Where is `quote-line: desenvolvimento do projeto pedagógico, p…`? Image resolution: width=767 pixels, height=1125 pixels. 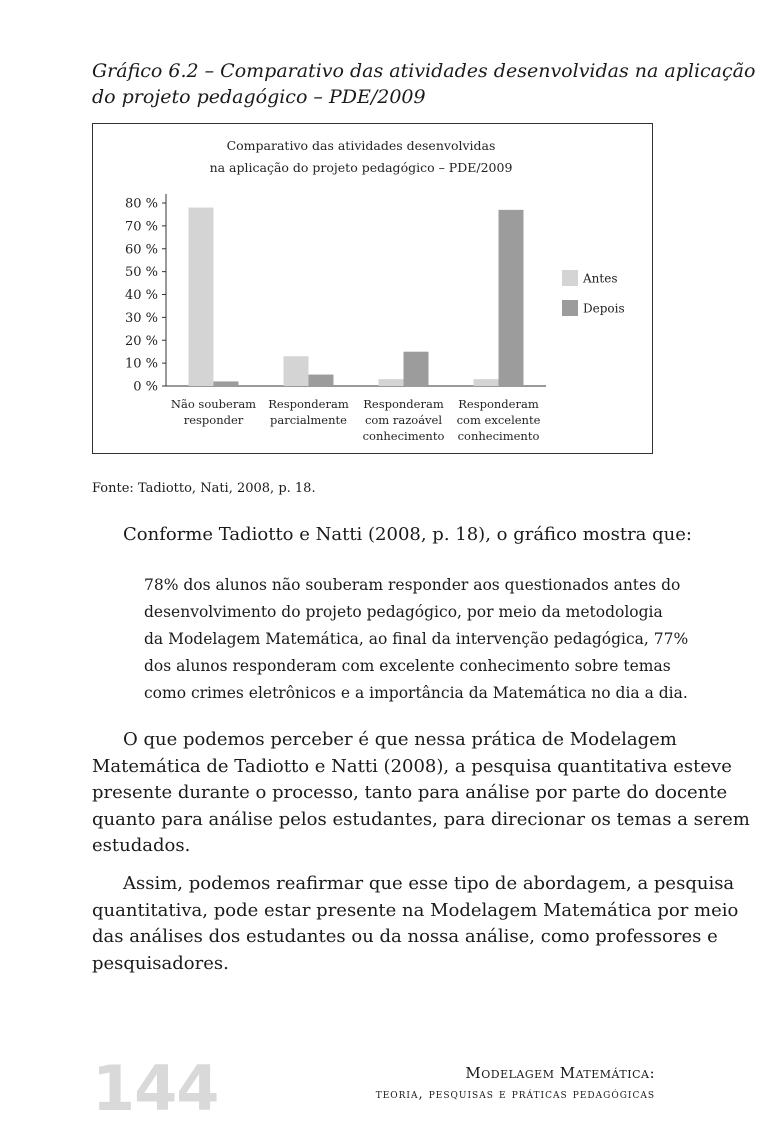 quote-line: desenvolvimento do projeto pedagógico, p… is located at coordinates (403, 612).